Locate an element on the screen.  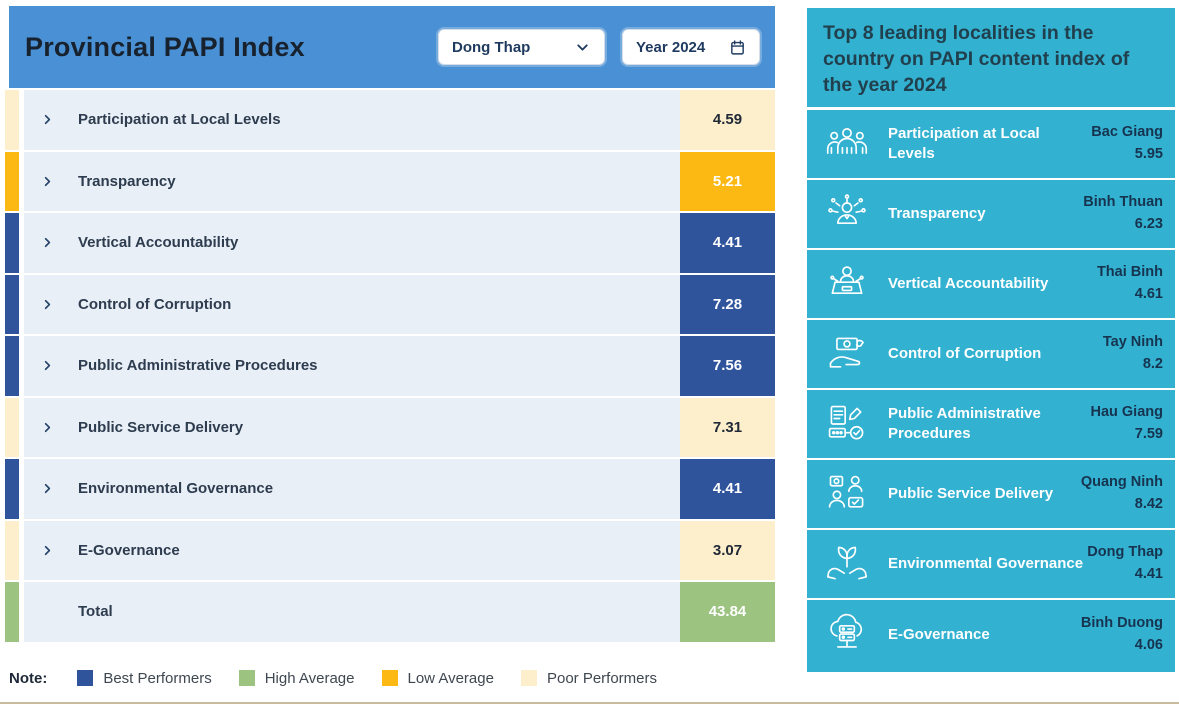
list-item: Vertical Accountability Thai Binh 4.61 is located at coordinates (991, 285).